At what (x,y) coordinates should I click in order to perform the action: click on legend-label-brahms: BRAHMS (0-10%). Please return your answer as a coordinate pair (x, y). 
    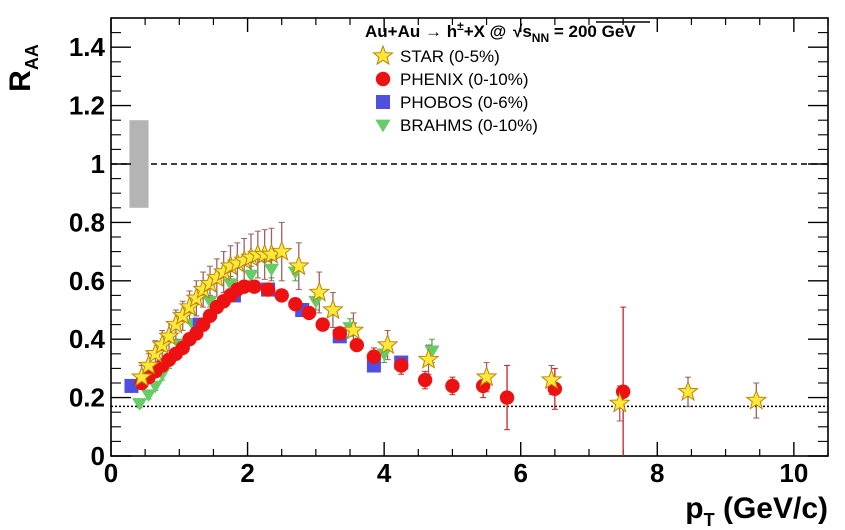
    Looking at the image, I should click on (469, 125).